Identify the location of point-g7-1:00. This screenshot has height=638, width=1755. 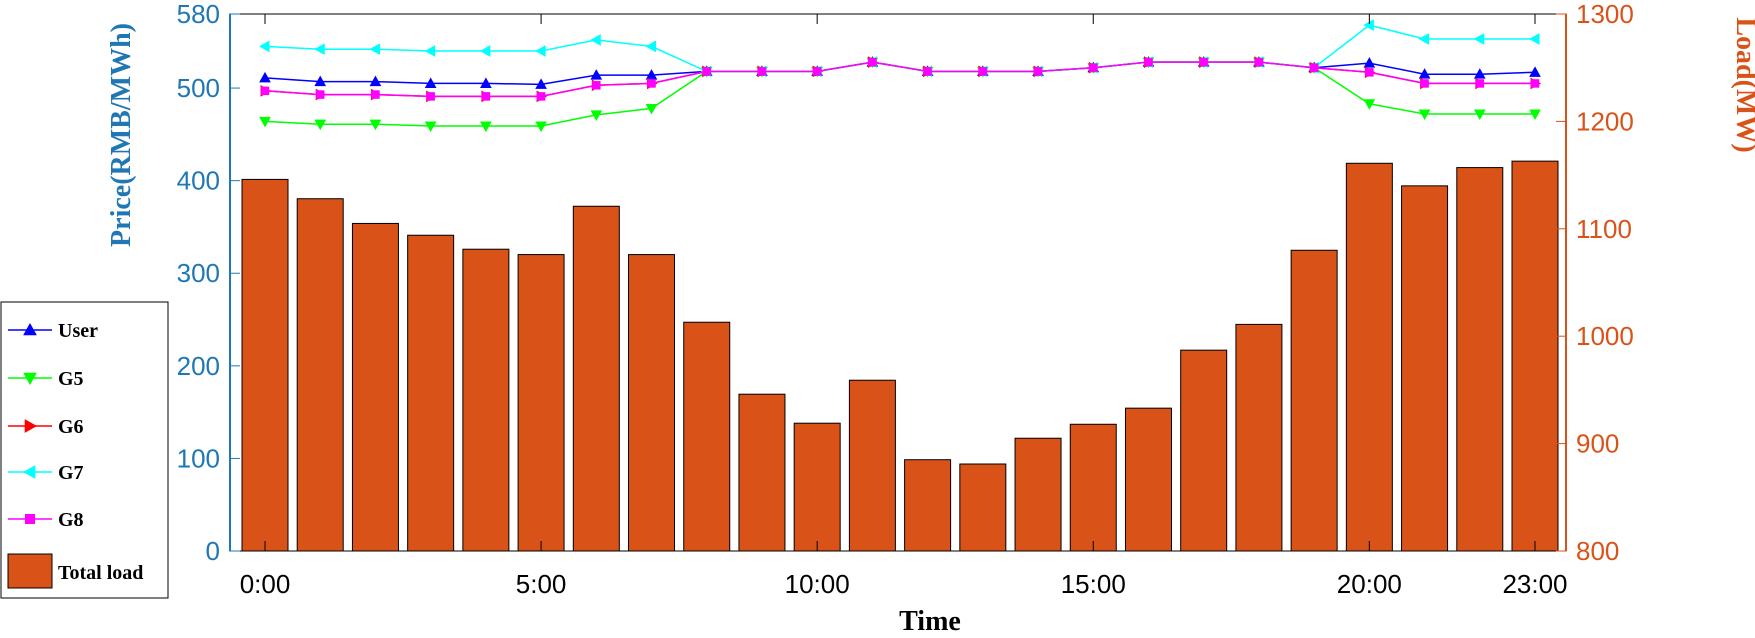
(319, 49).